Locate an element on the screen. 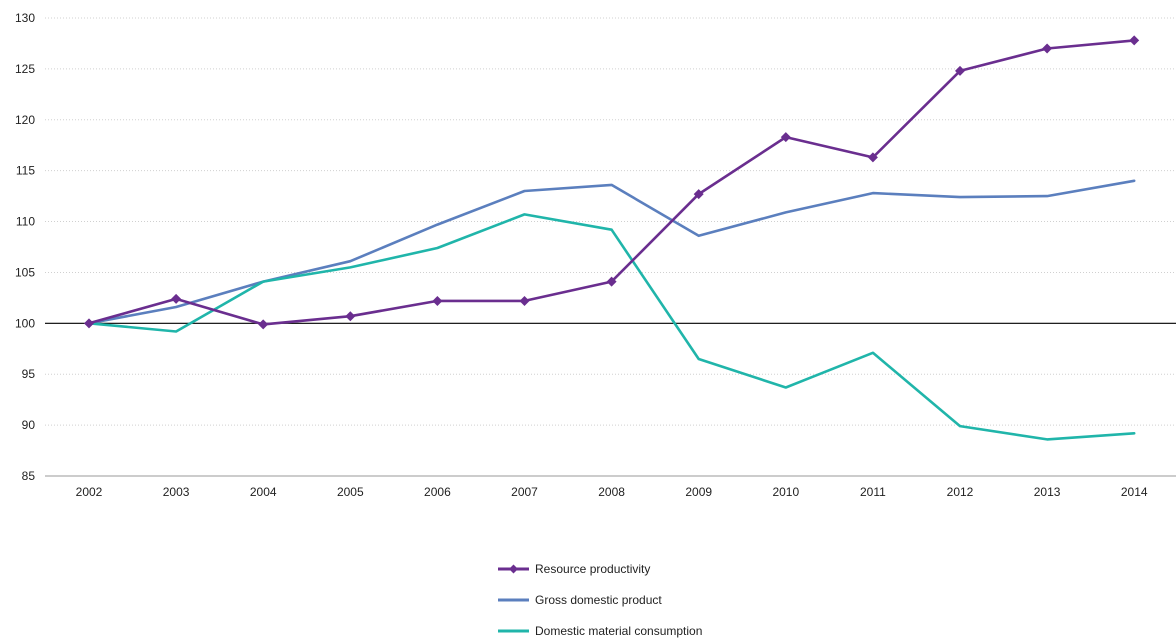 The image size is (1176, 643). x-tick-label: 2014 is located at coordinates (1134, 492).